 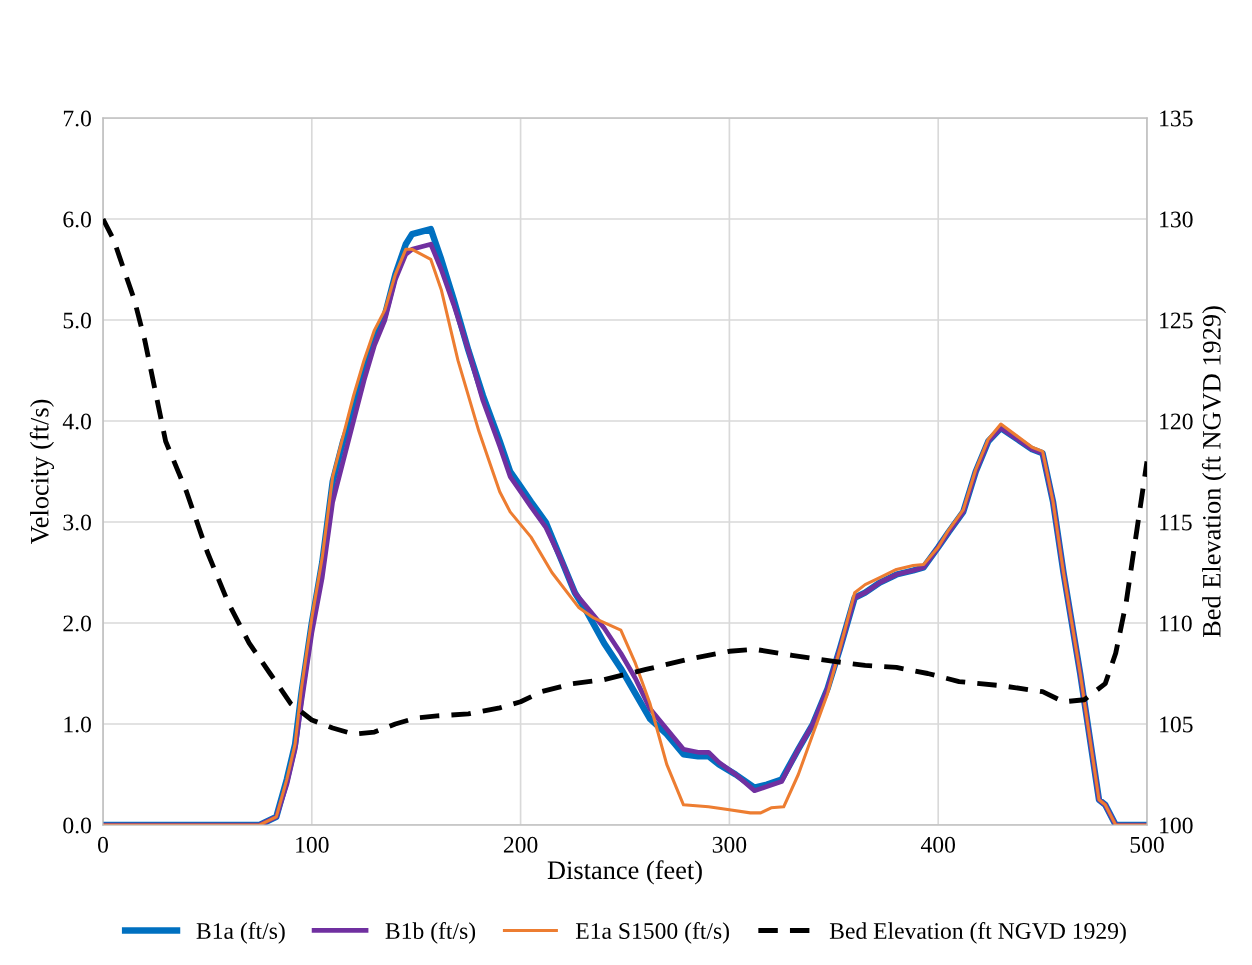 I want to click on legend-label: Bed Elevation (ft NGVD 1929), so click(x=977, y=933).